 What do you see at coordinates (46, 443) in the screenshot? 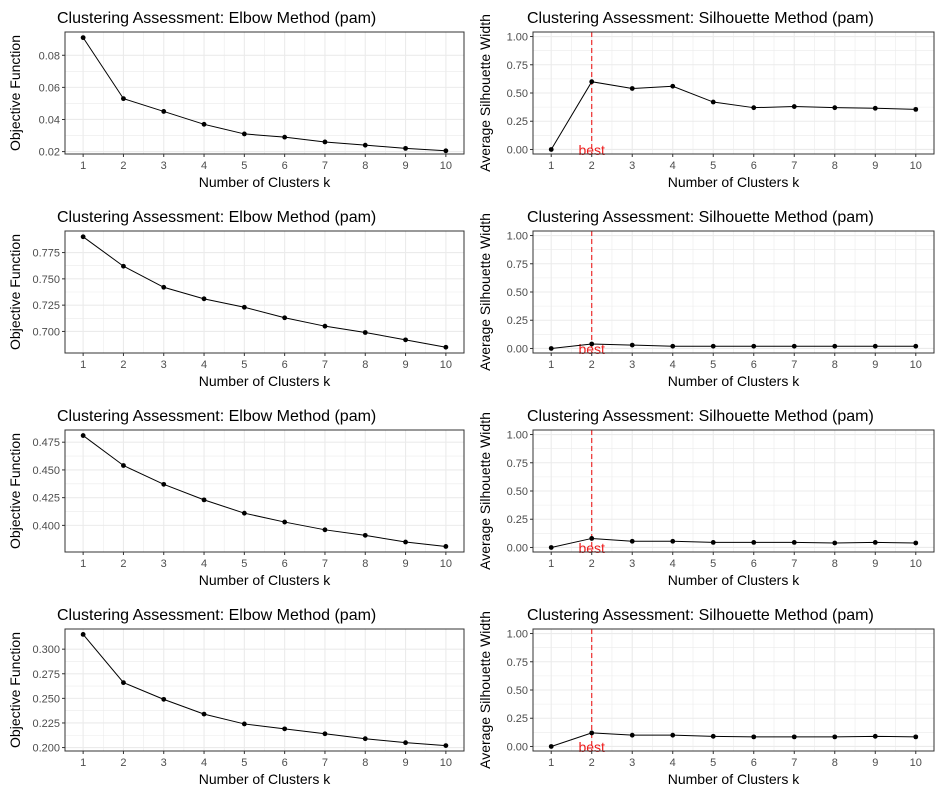
I see `y-tick-label: 0.475` at bounding box center [46, 443].